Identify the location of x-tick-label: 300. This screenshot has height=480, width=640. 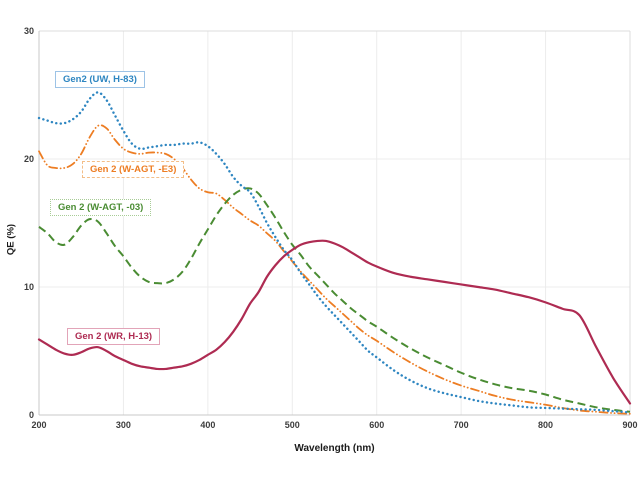
(123, 425).